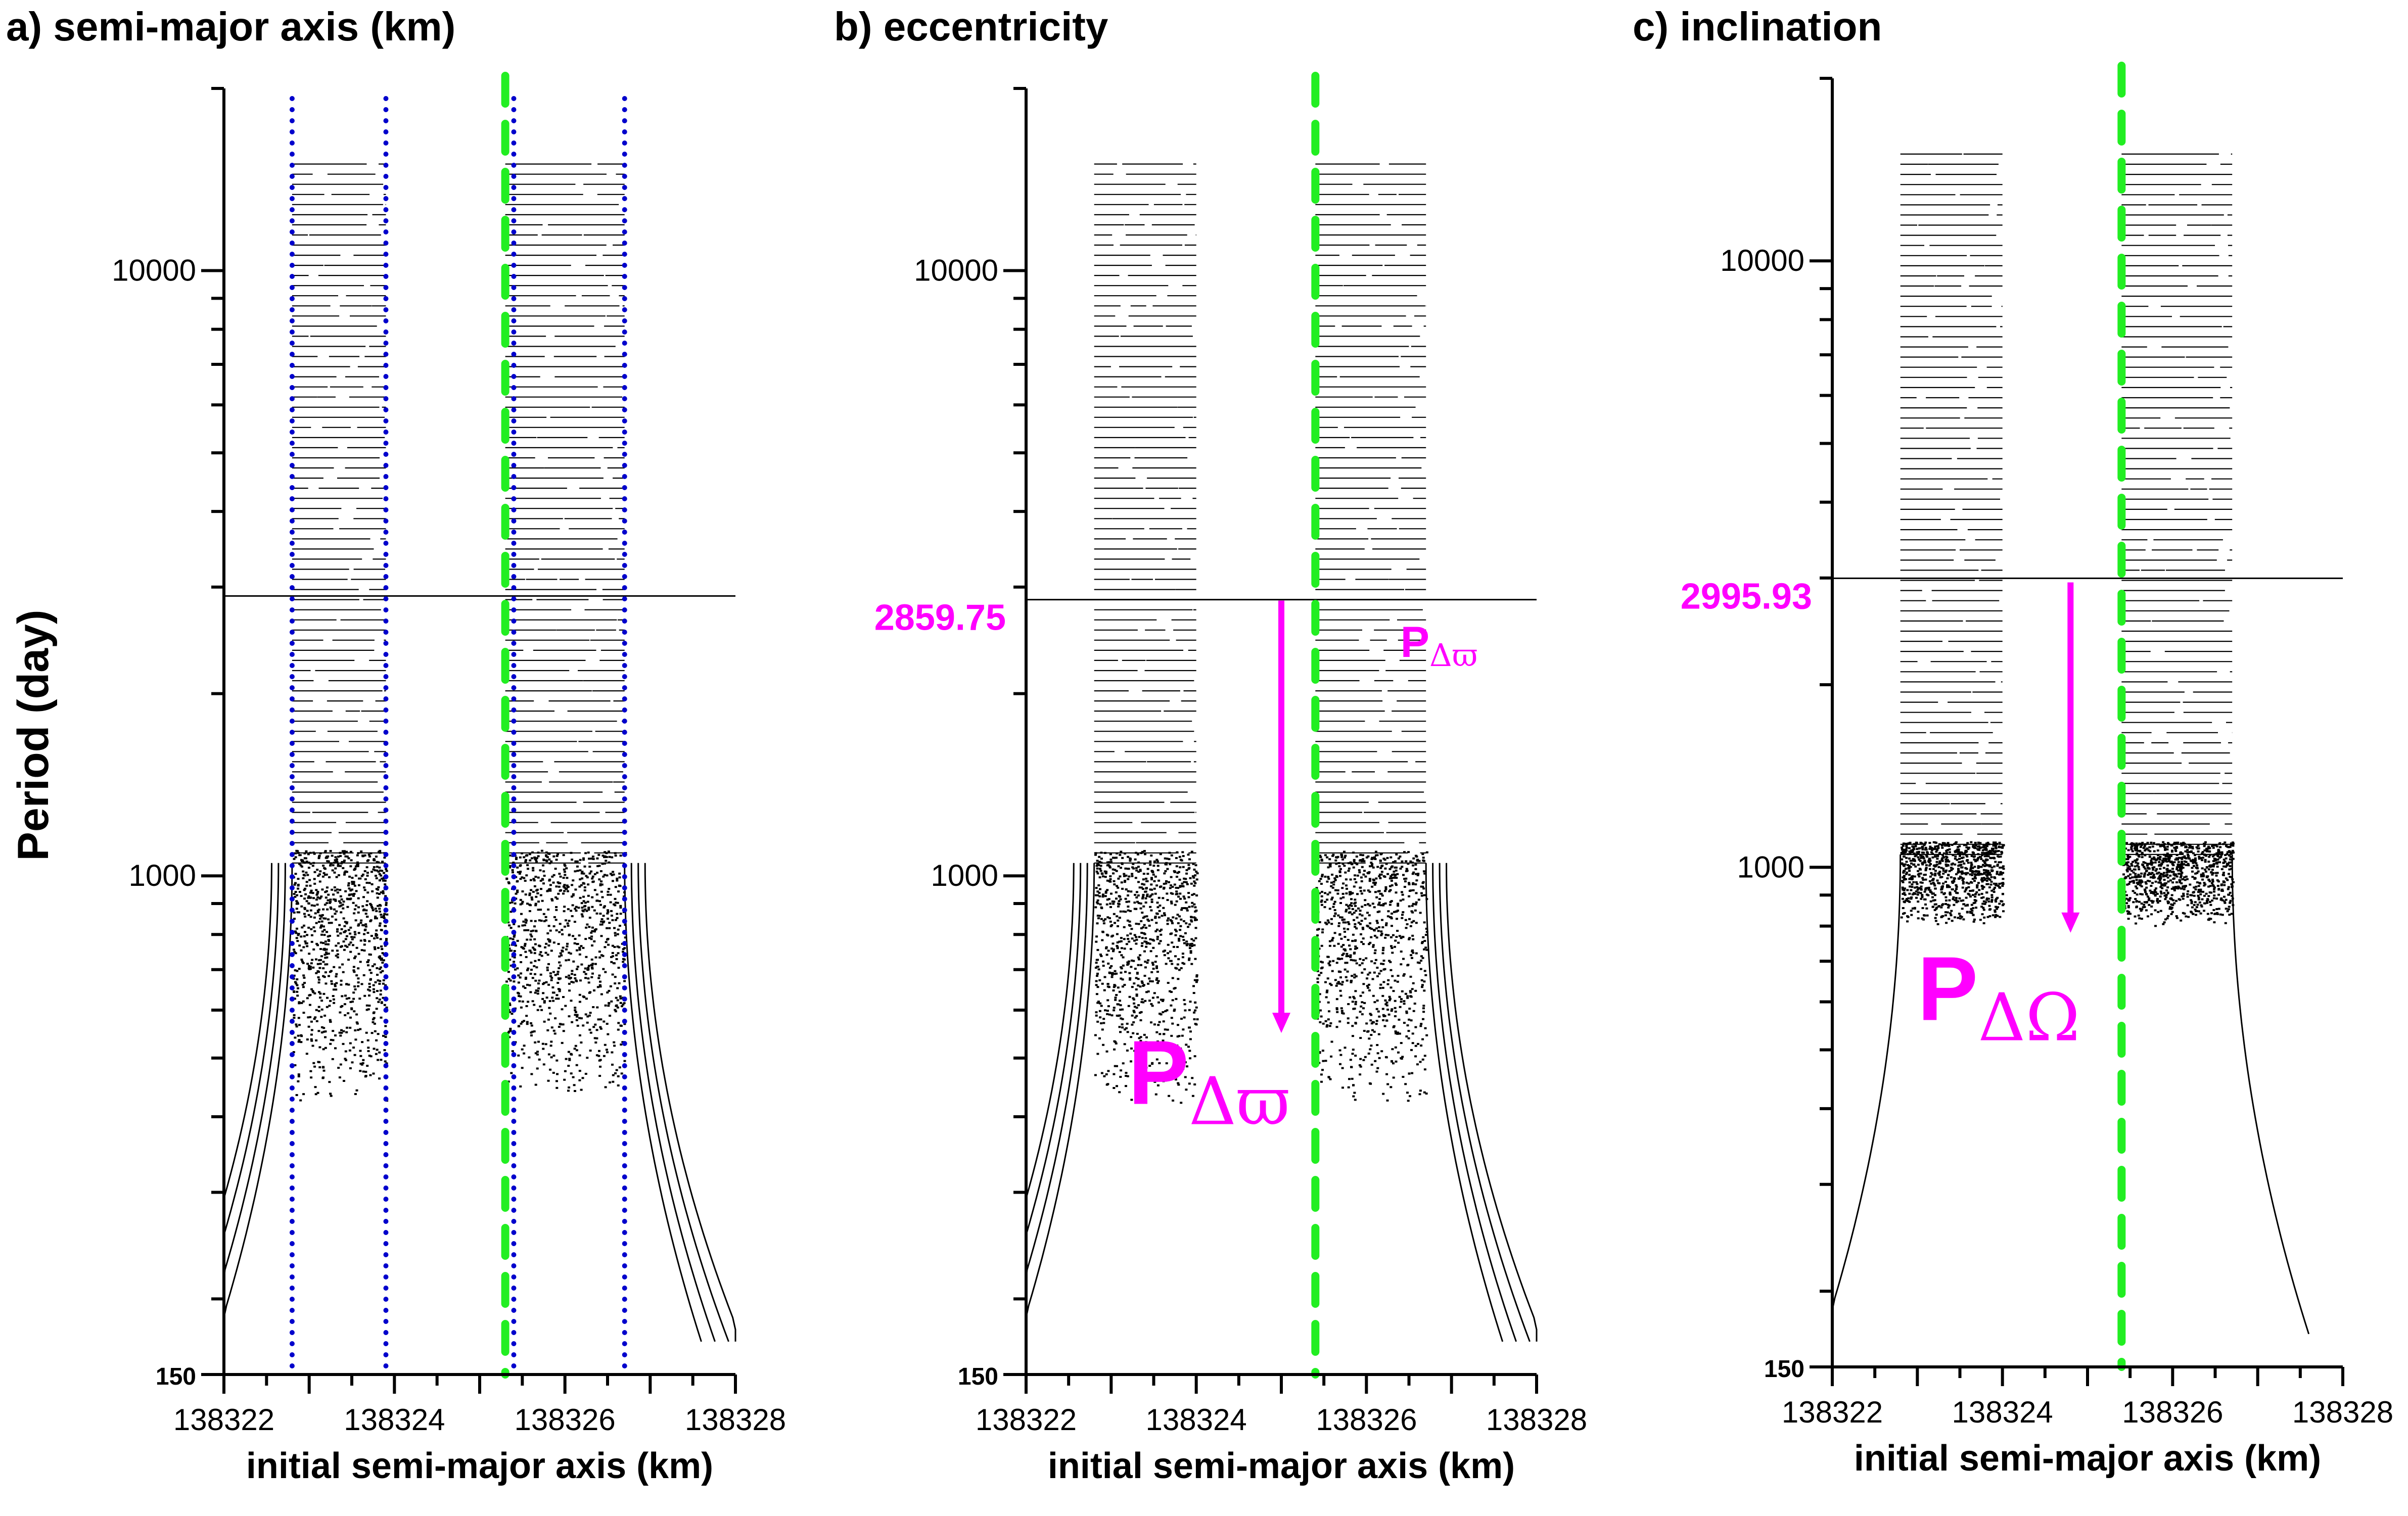 Image resolution: width=2408 pixels, height=1516 pixels. Describe the element at coordinates (1747, 596) in the screenshot. I see `marked-period-label: 2995.93` at that location.